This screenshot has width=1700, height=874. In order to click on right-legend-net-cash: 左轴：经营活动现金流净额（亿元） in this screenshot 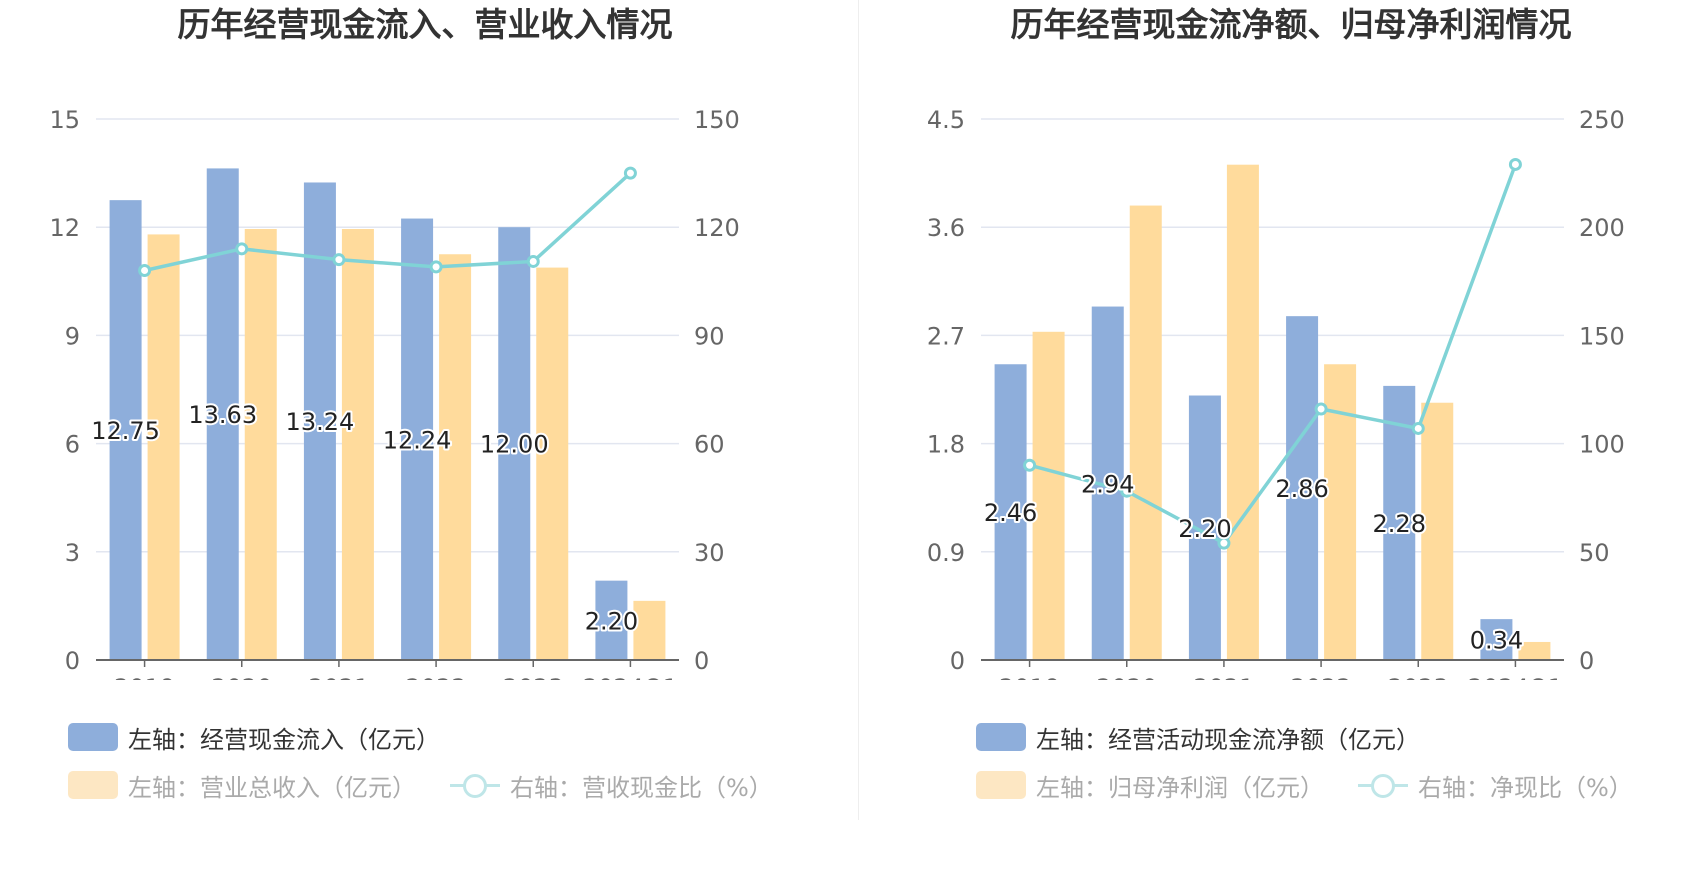, I will do `click(1198, 737)`.